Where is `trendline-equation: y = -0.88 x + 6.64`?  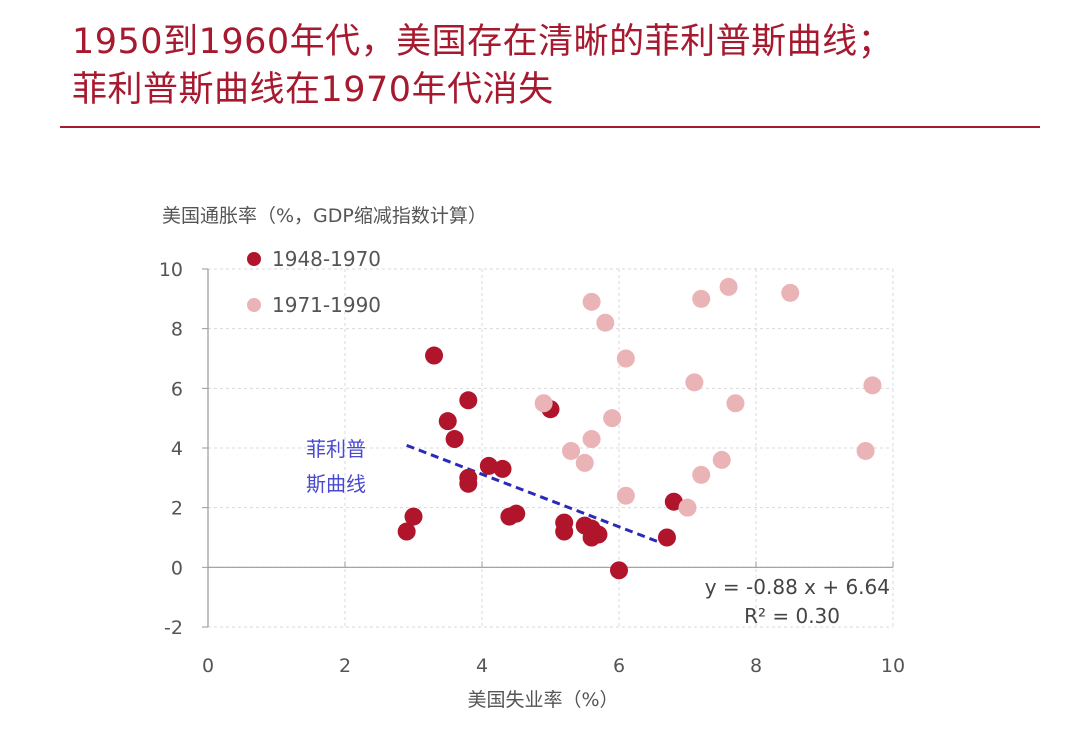 trendline-equation: y = -0.88 x + 6.64 is located at coordinates (797, 587).